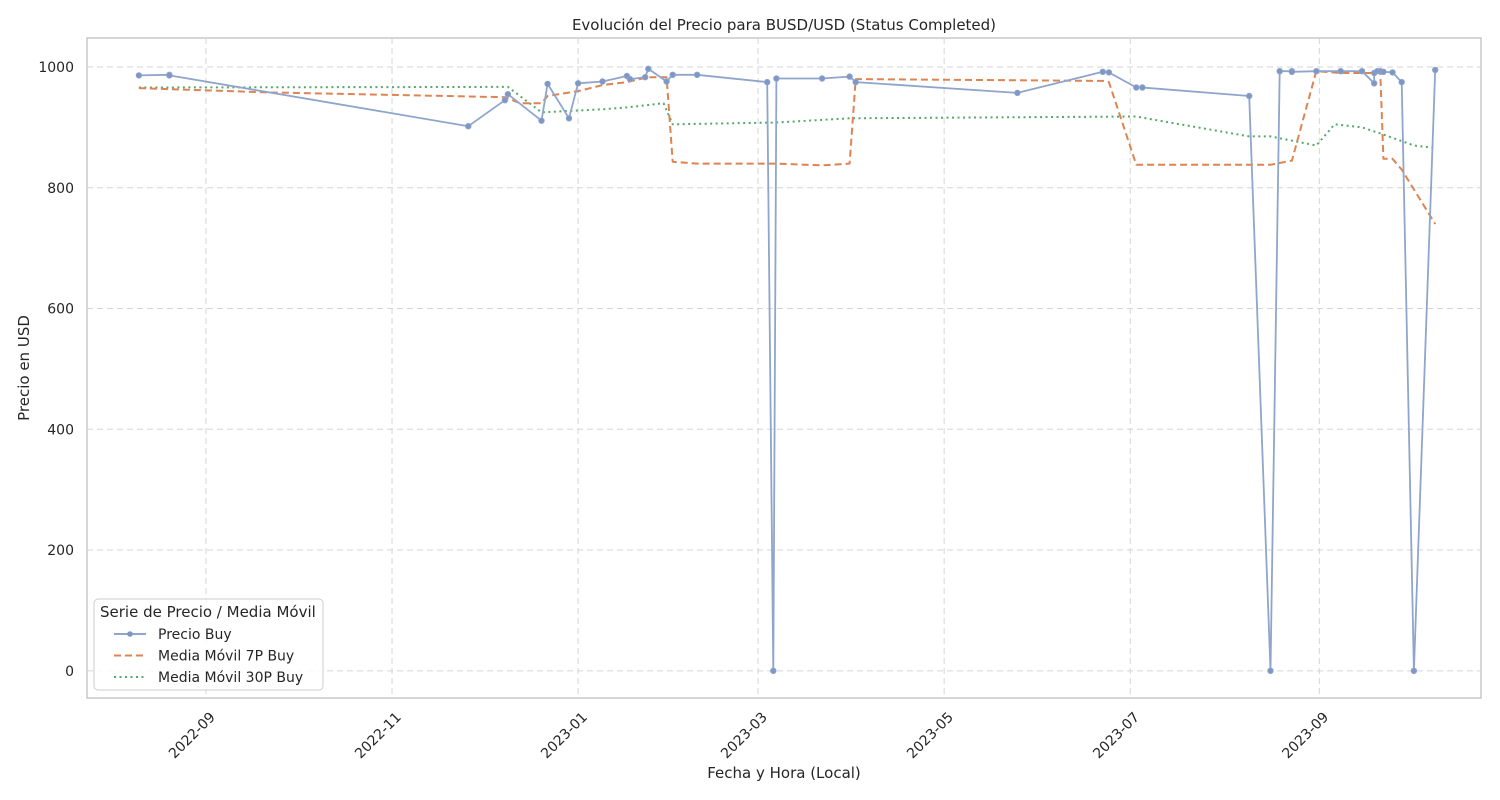  What do you see at coordinates (1116, 735) in the screenshot?
I see `x-tick-label: 2023-07` at bounding box center [1116, 735].